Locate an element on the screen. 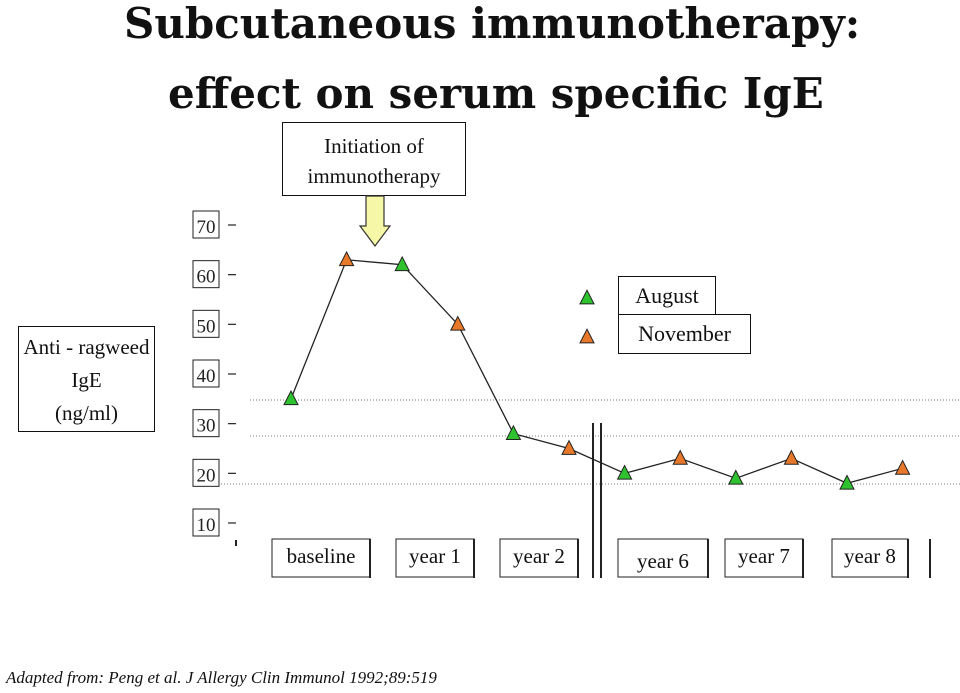  y-tick-label: 30 is located at coordinates (206, 426).